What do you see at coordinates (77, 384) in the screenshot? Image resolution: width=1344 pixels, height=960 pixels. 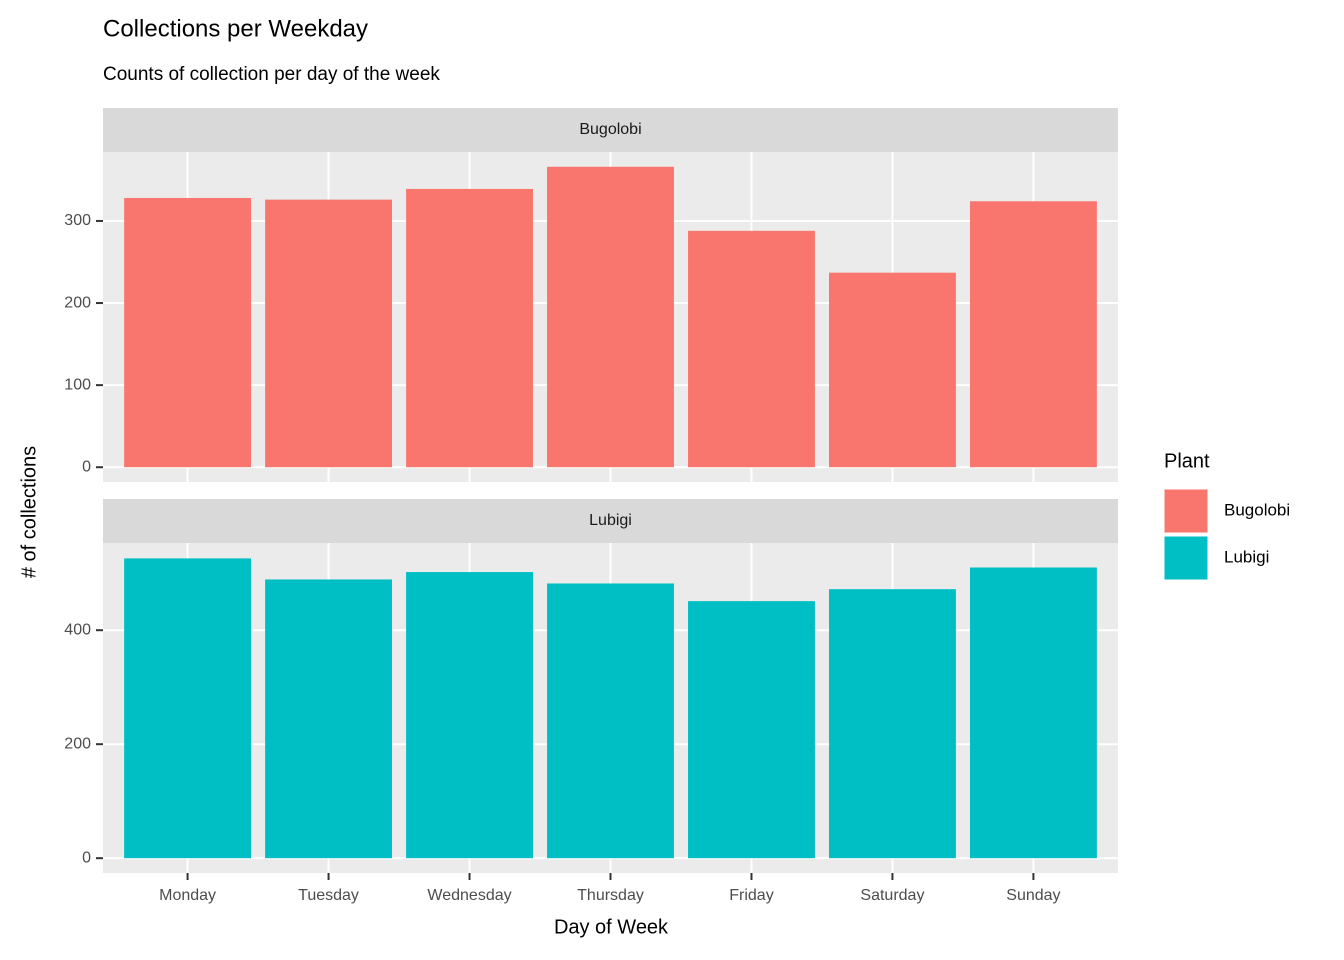 I see `y-tick-label: 100` at bounding box center [77, 384].